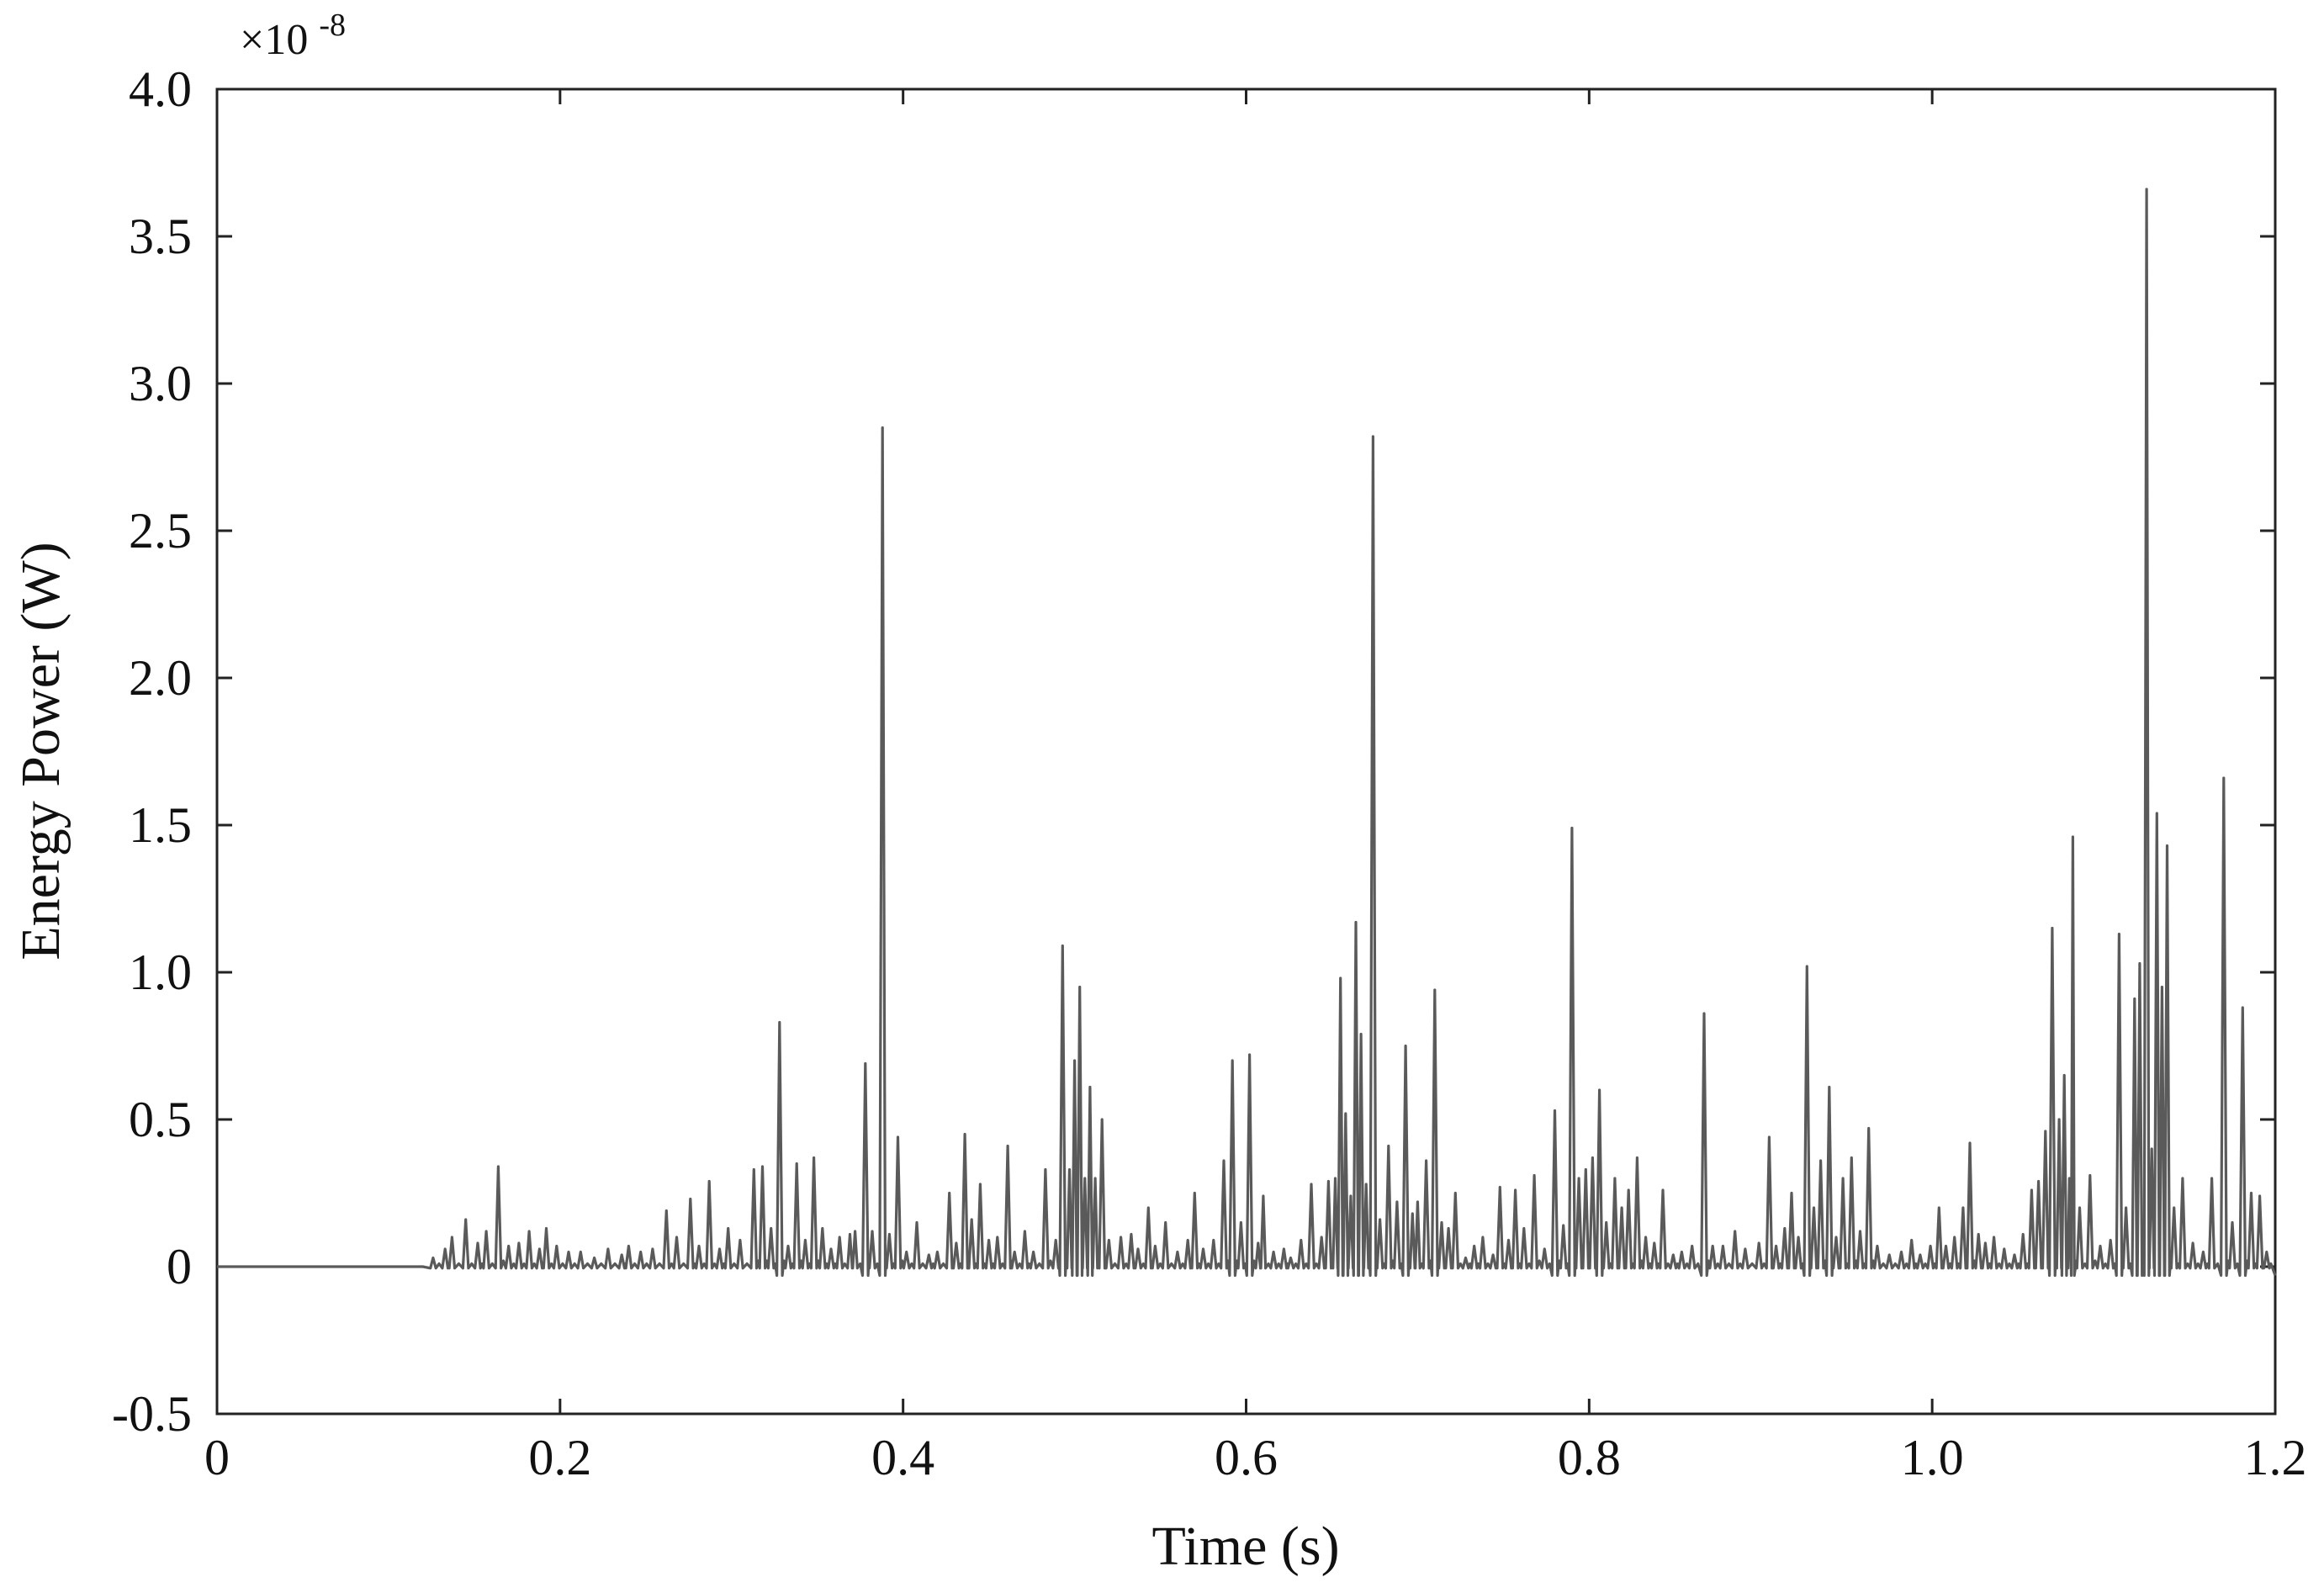 This screenshot has height=1593, width=2324. I want to click on y-tick-label: 2.0, so click(161, 678).